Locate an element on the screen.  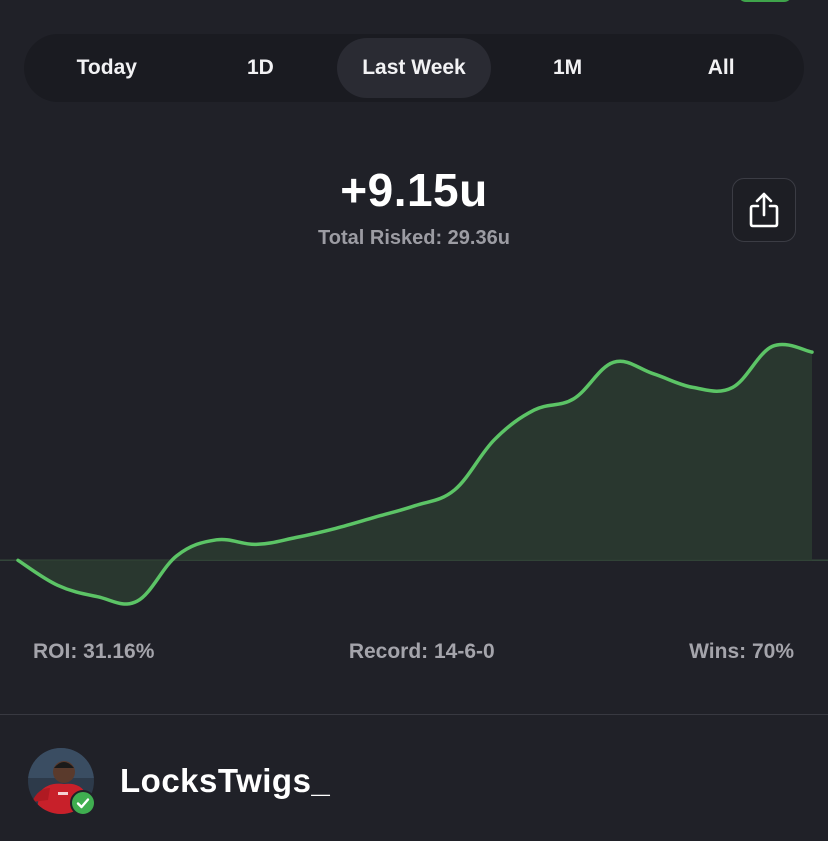
tab-1m: 1M is located at coordinates (567, 67).